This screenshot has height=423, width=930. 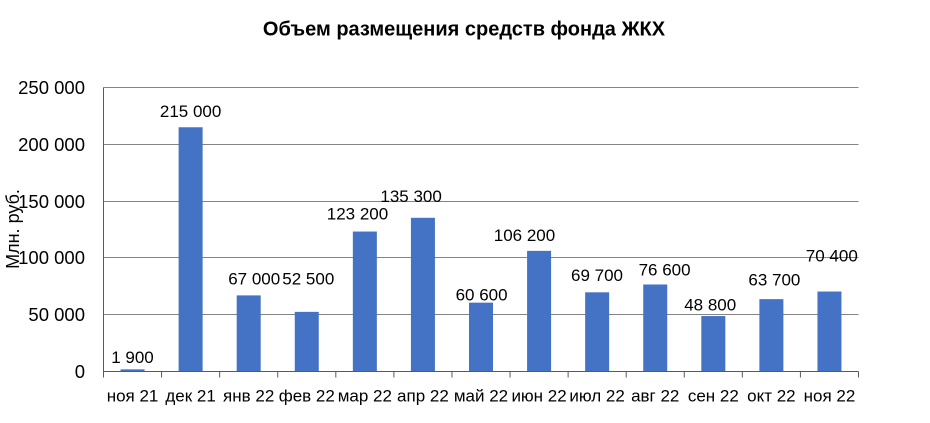 What do you see at coordinates (56, 314) in the screenshot?
I see `svg-text: 50 000` at bounding box center [56, 314].